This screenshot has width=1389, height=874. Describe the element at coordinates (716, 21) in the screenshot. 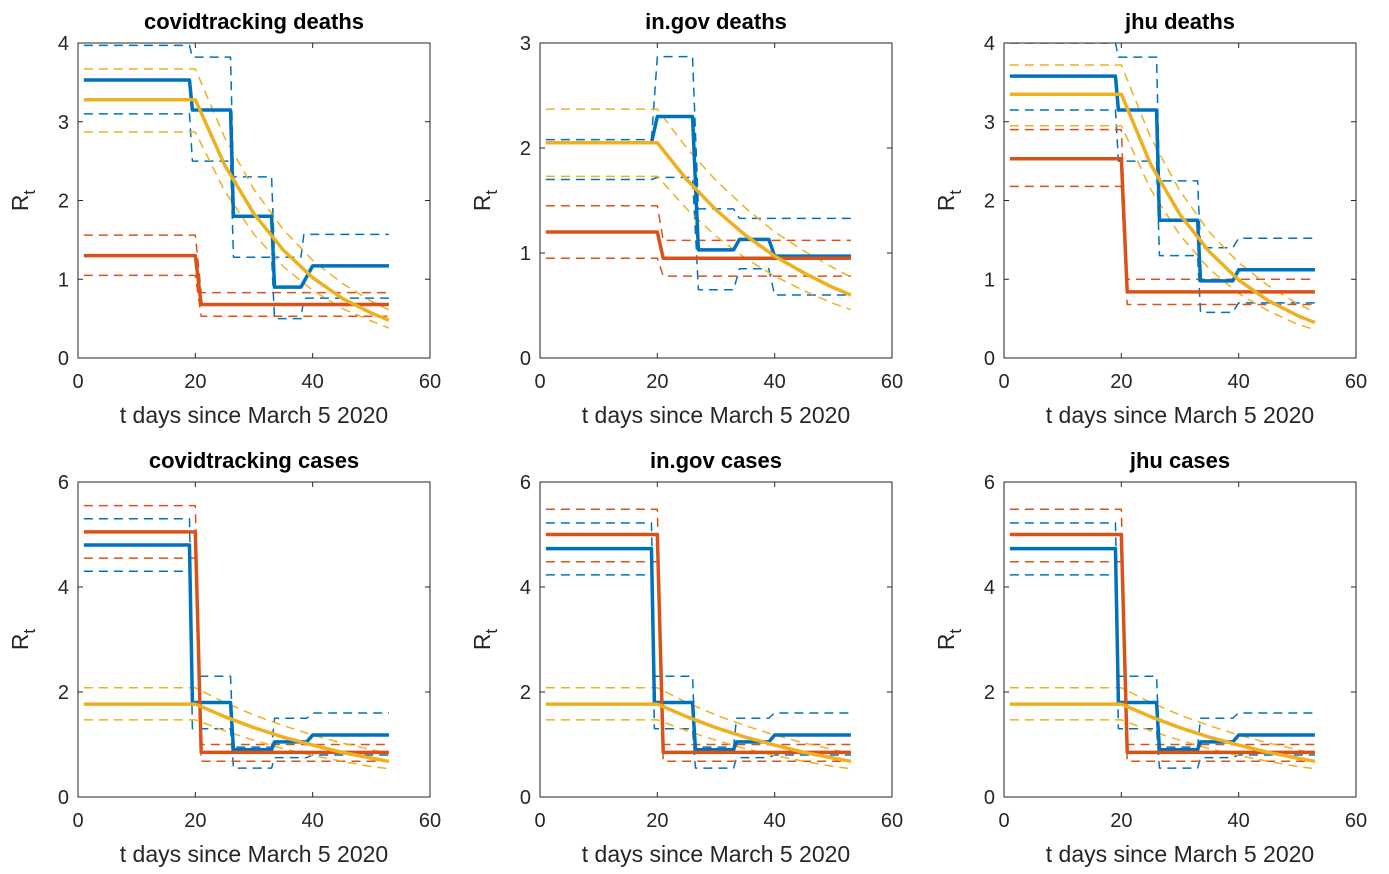

I see `chart-title: in.gov deaths` at that location.